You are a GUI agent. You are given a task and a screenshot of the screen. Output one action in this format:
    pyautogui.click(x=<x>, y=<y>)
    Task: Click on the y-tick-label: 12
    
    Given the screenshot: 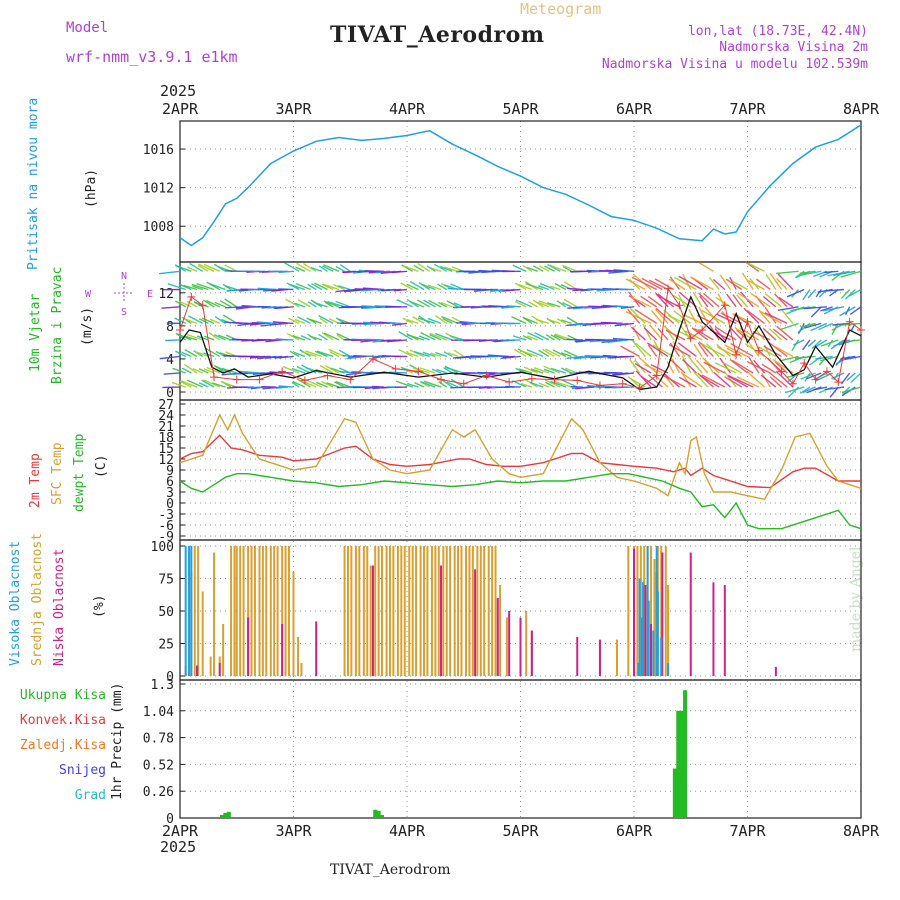 What is the action you would take?
    pyautogui.click(x=166, y=460)
    